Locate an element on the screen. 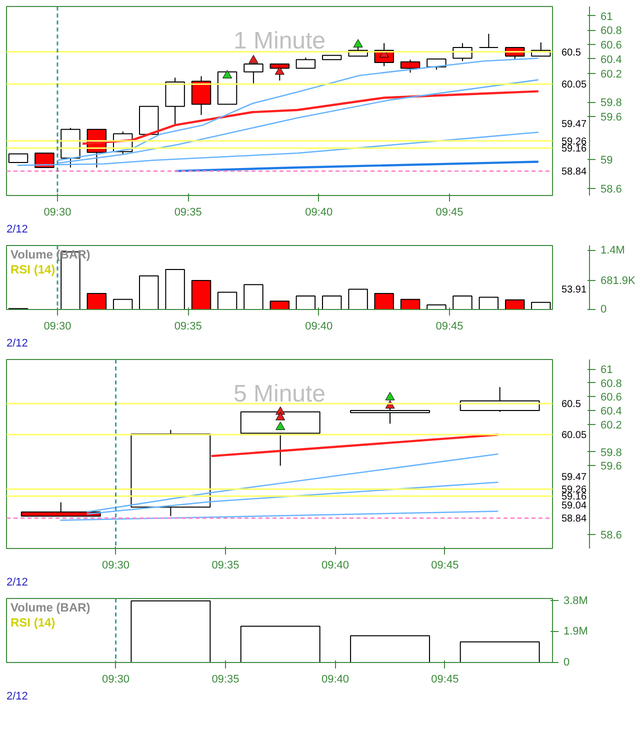 Image resolution: width=644 pixels, height=750 pixels. text: 5 Minute is located at coordinates (279, 394).